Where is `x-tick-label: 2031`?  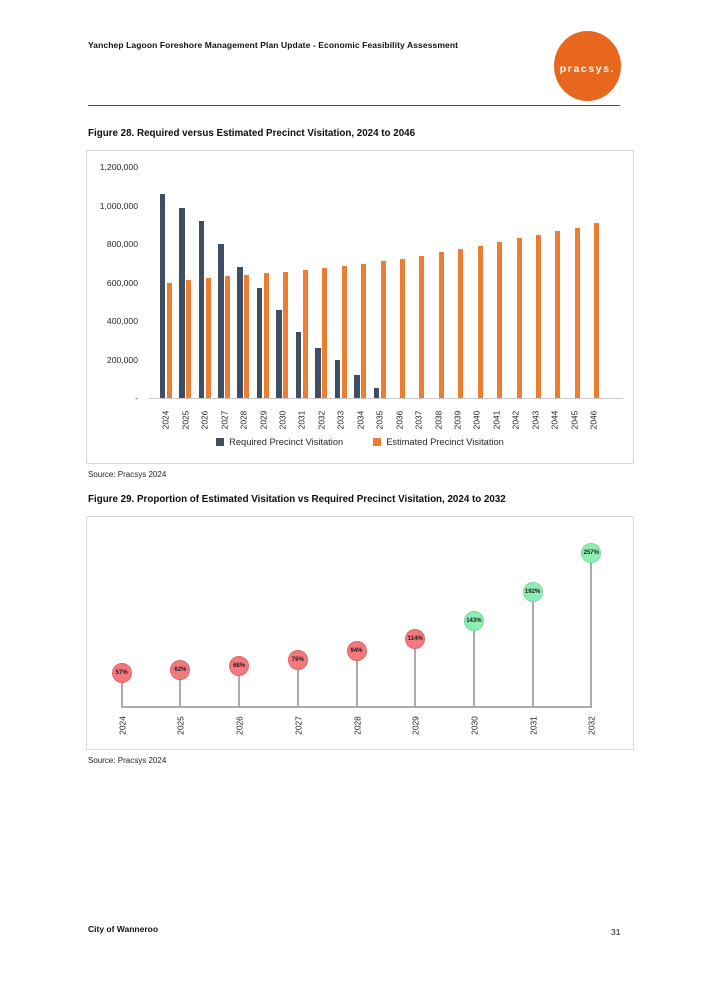 x-tick-label: 2031 is located at coordinates (301, 420).